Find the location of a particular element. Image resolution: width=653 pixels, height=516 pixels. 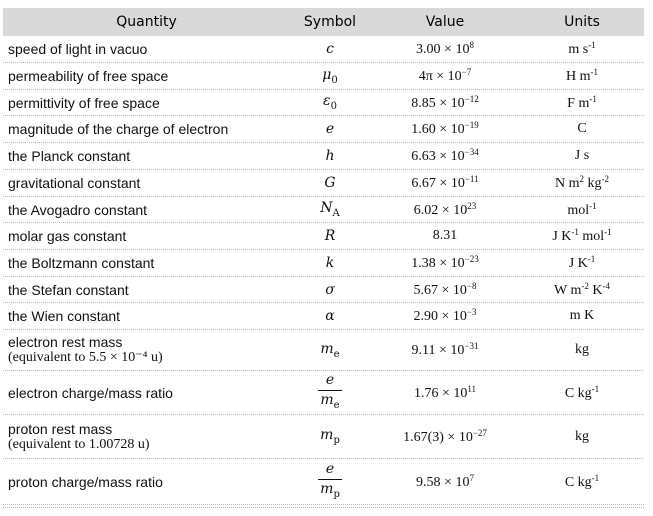

quantity-label: molar gas constant is located at coordinates (67, 236).